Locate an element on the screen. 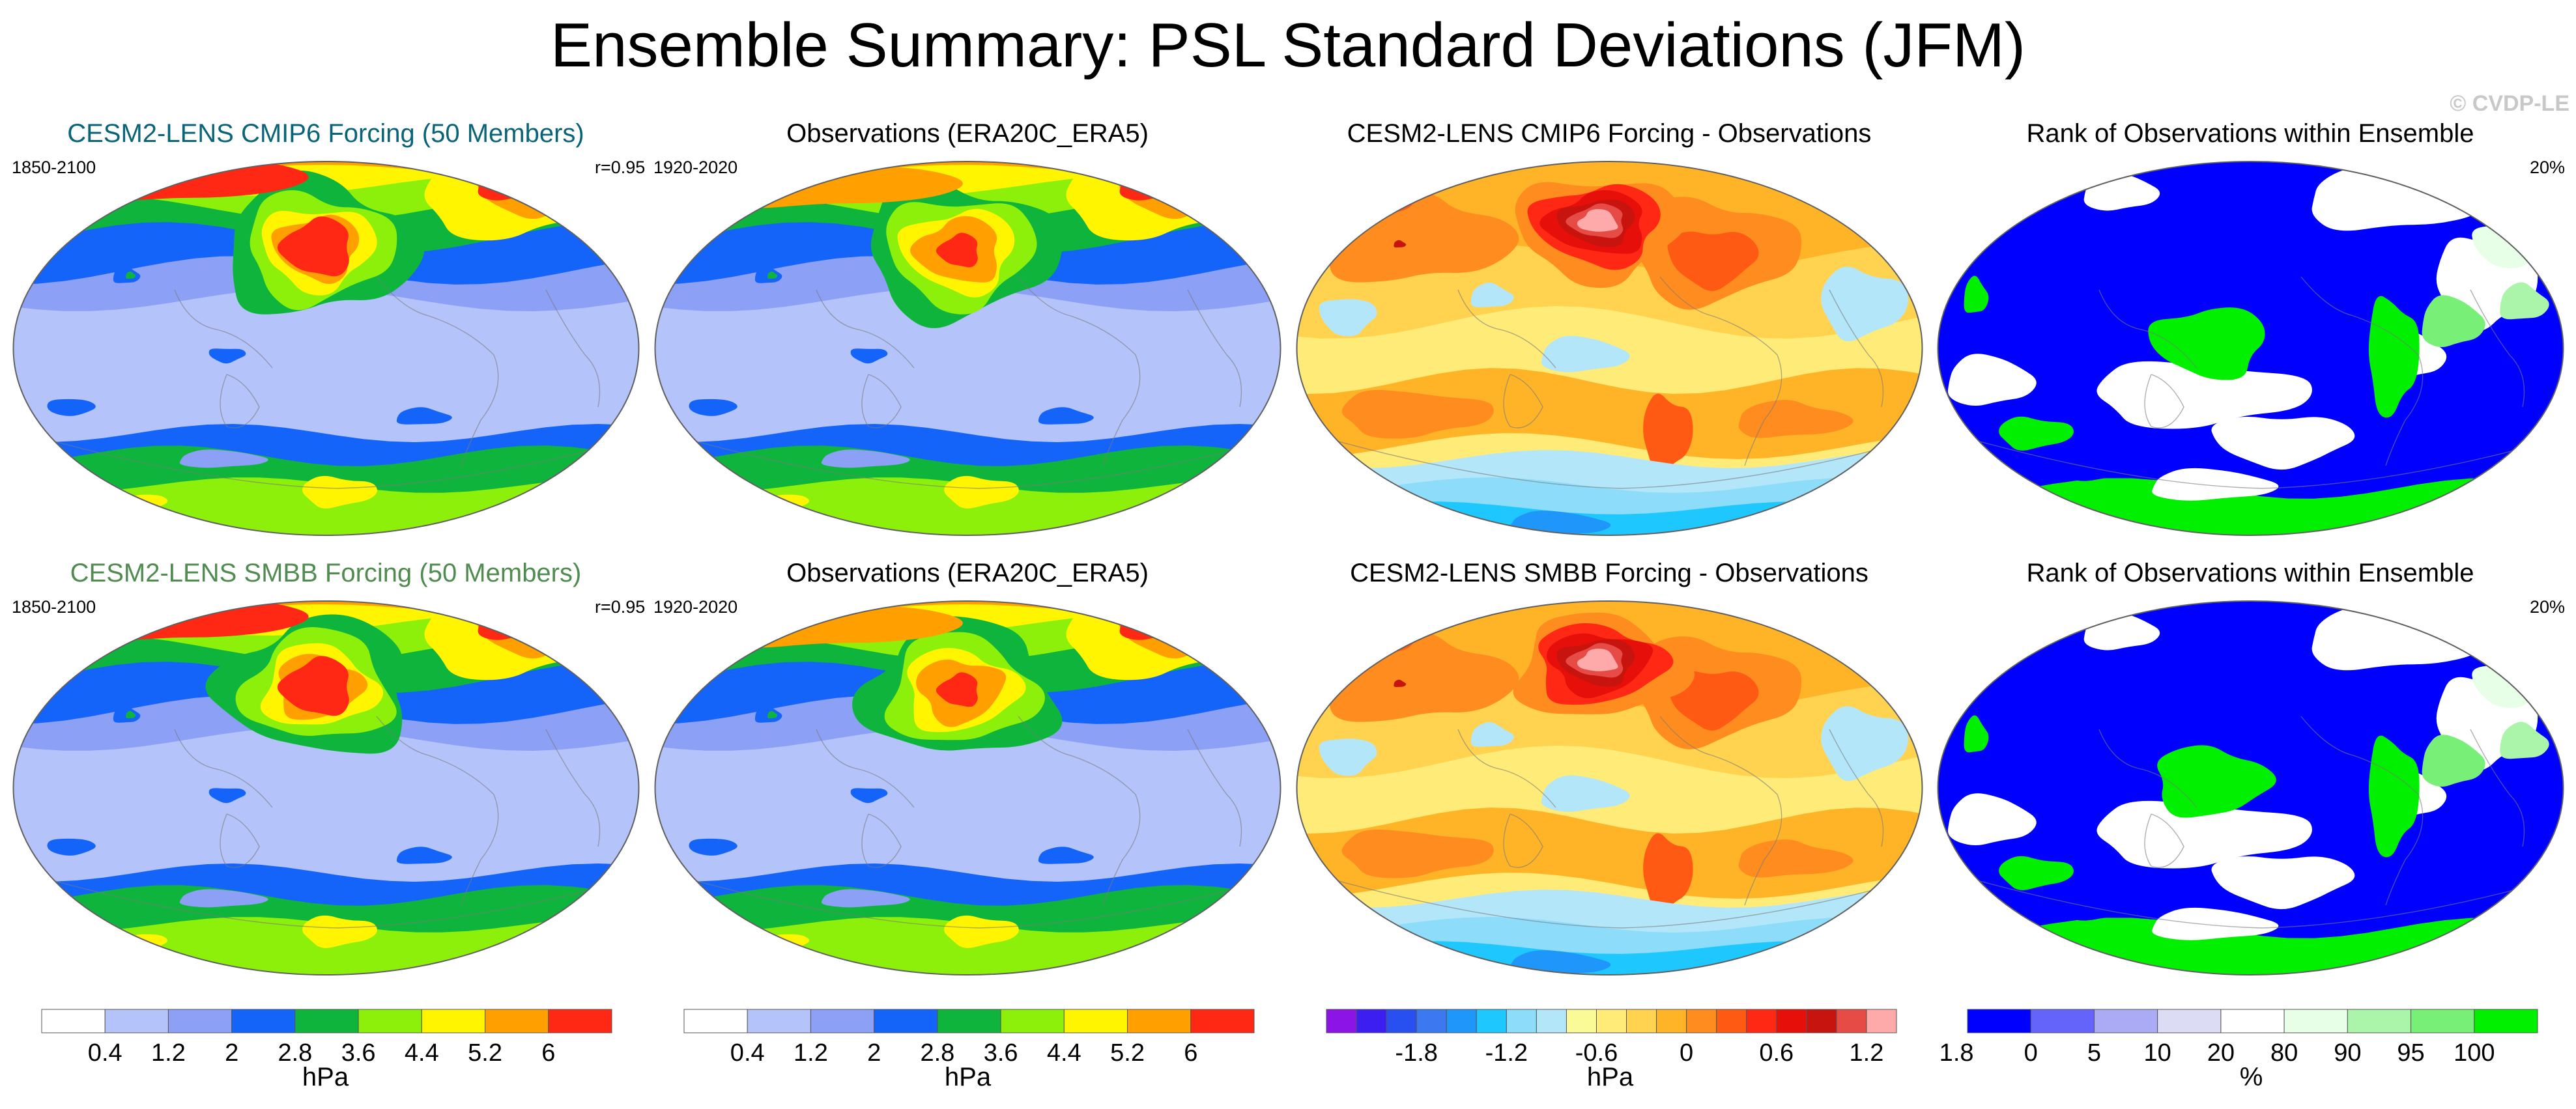 The height and width of the screenshot is (1109, 2576). panel-title: CESM2-LENS CMIP6 Forcing (50 Members) is located at coordinates (325, 134).